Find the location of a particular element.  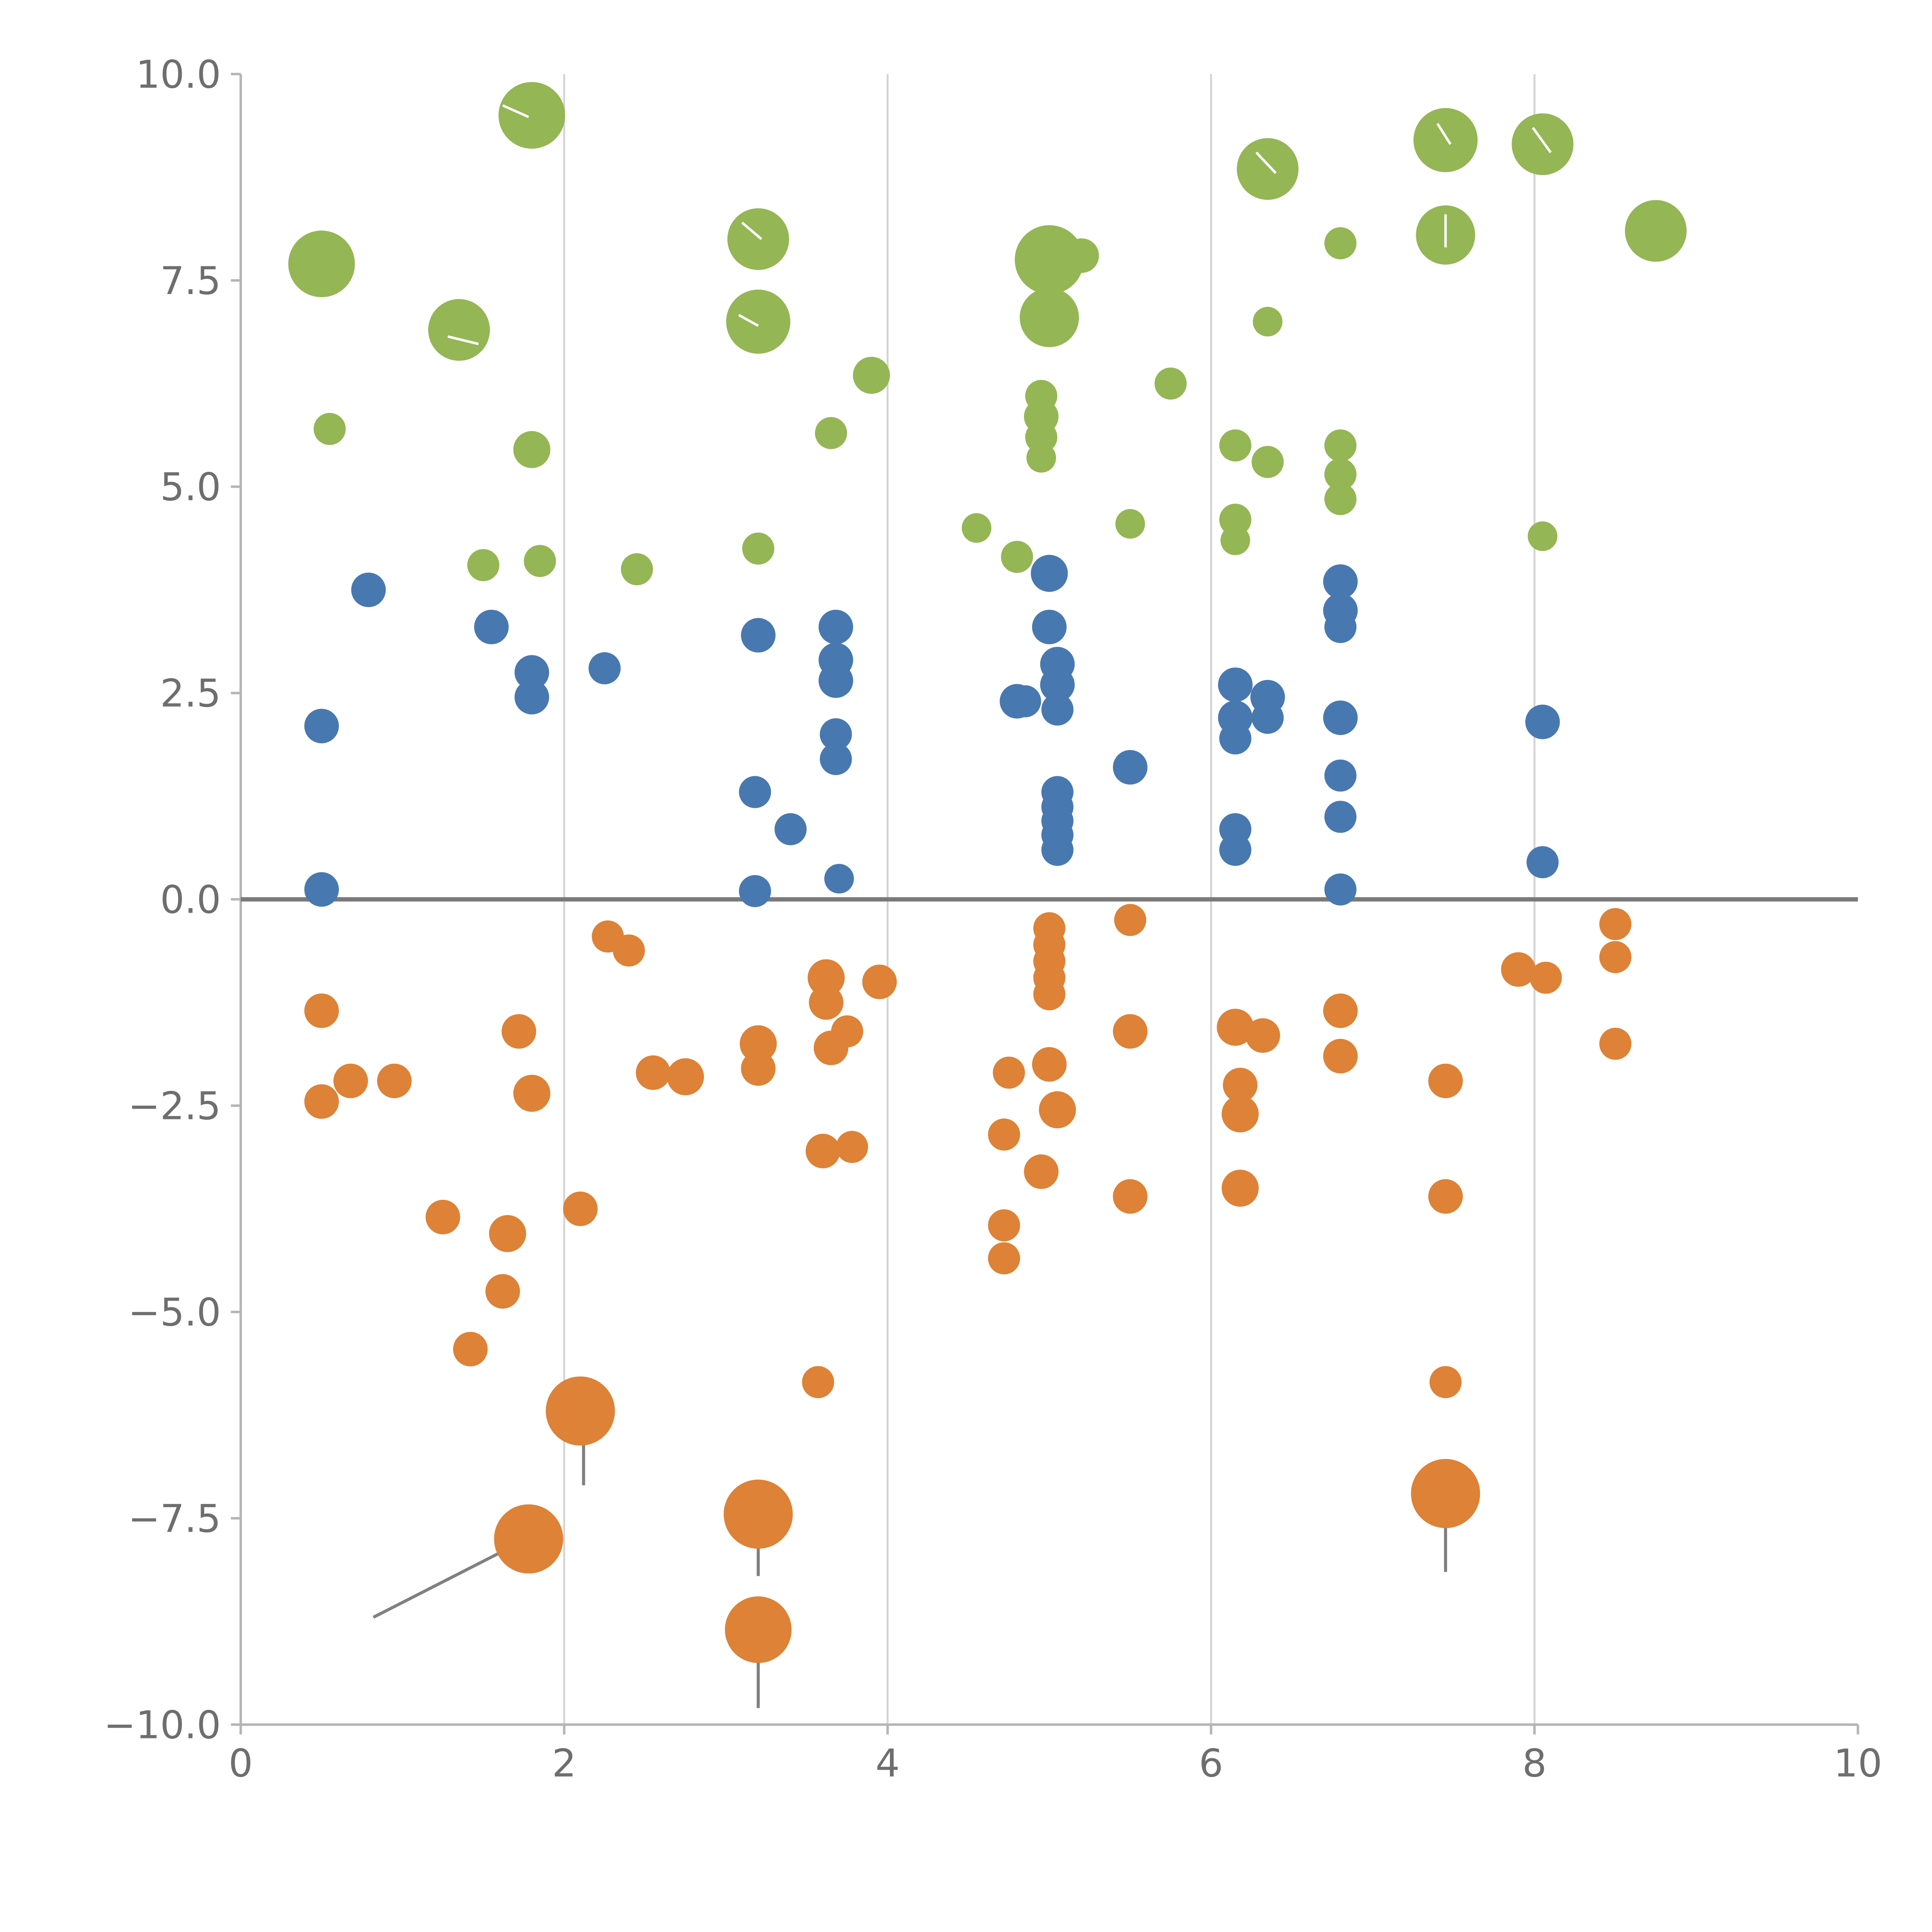

x-tick-label: 6 is located at coordinates (1211, 1764).